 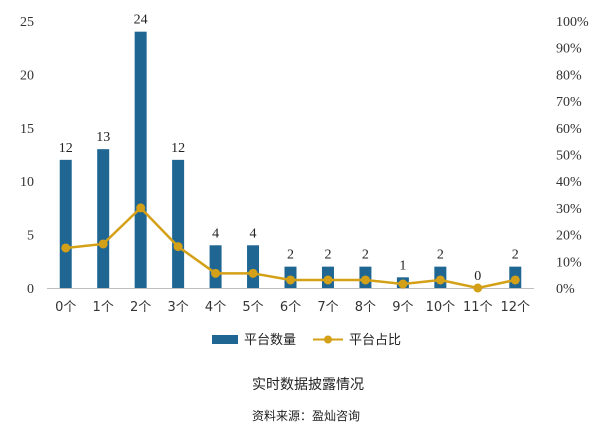 What do you see at coordinates (569, 236) in the screenshot?
I see `right-tick-label: 20%` at bounding box center [569, 236].